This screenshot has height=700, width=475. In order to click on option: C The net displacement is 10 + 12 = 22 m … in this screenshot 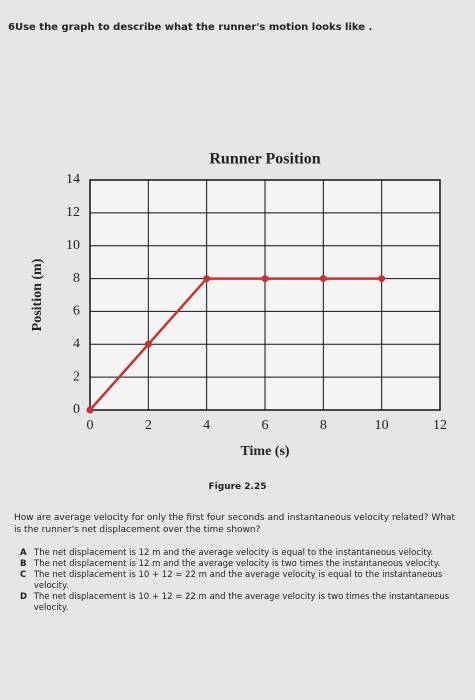, I will do `click(245, 581)`.